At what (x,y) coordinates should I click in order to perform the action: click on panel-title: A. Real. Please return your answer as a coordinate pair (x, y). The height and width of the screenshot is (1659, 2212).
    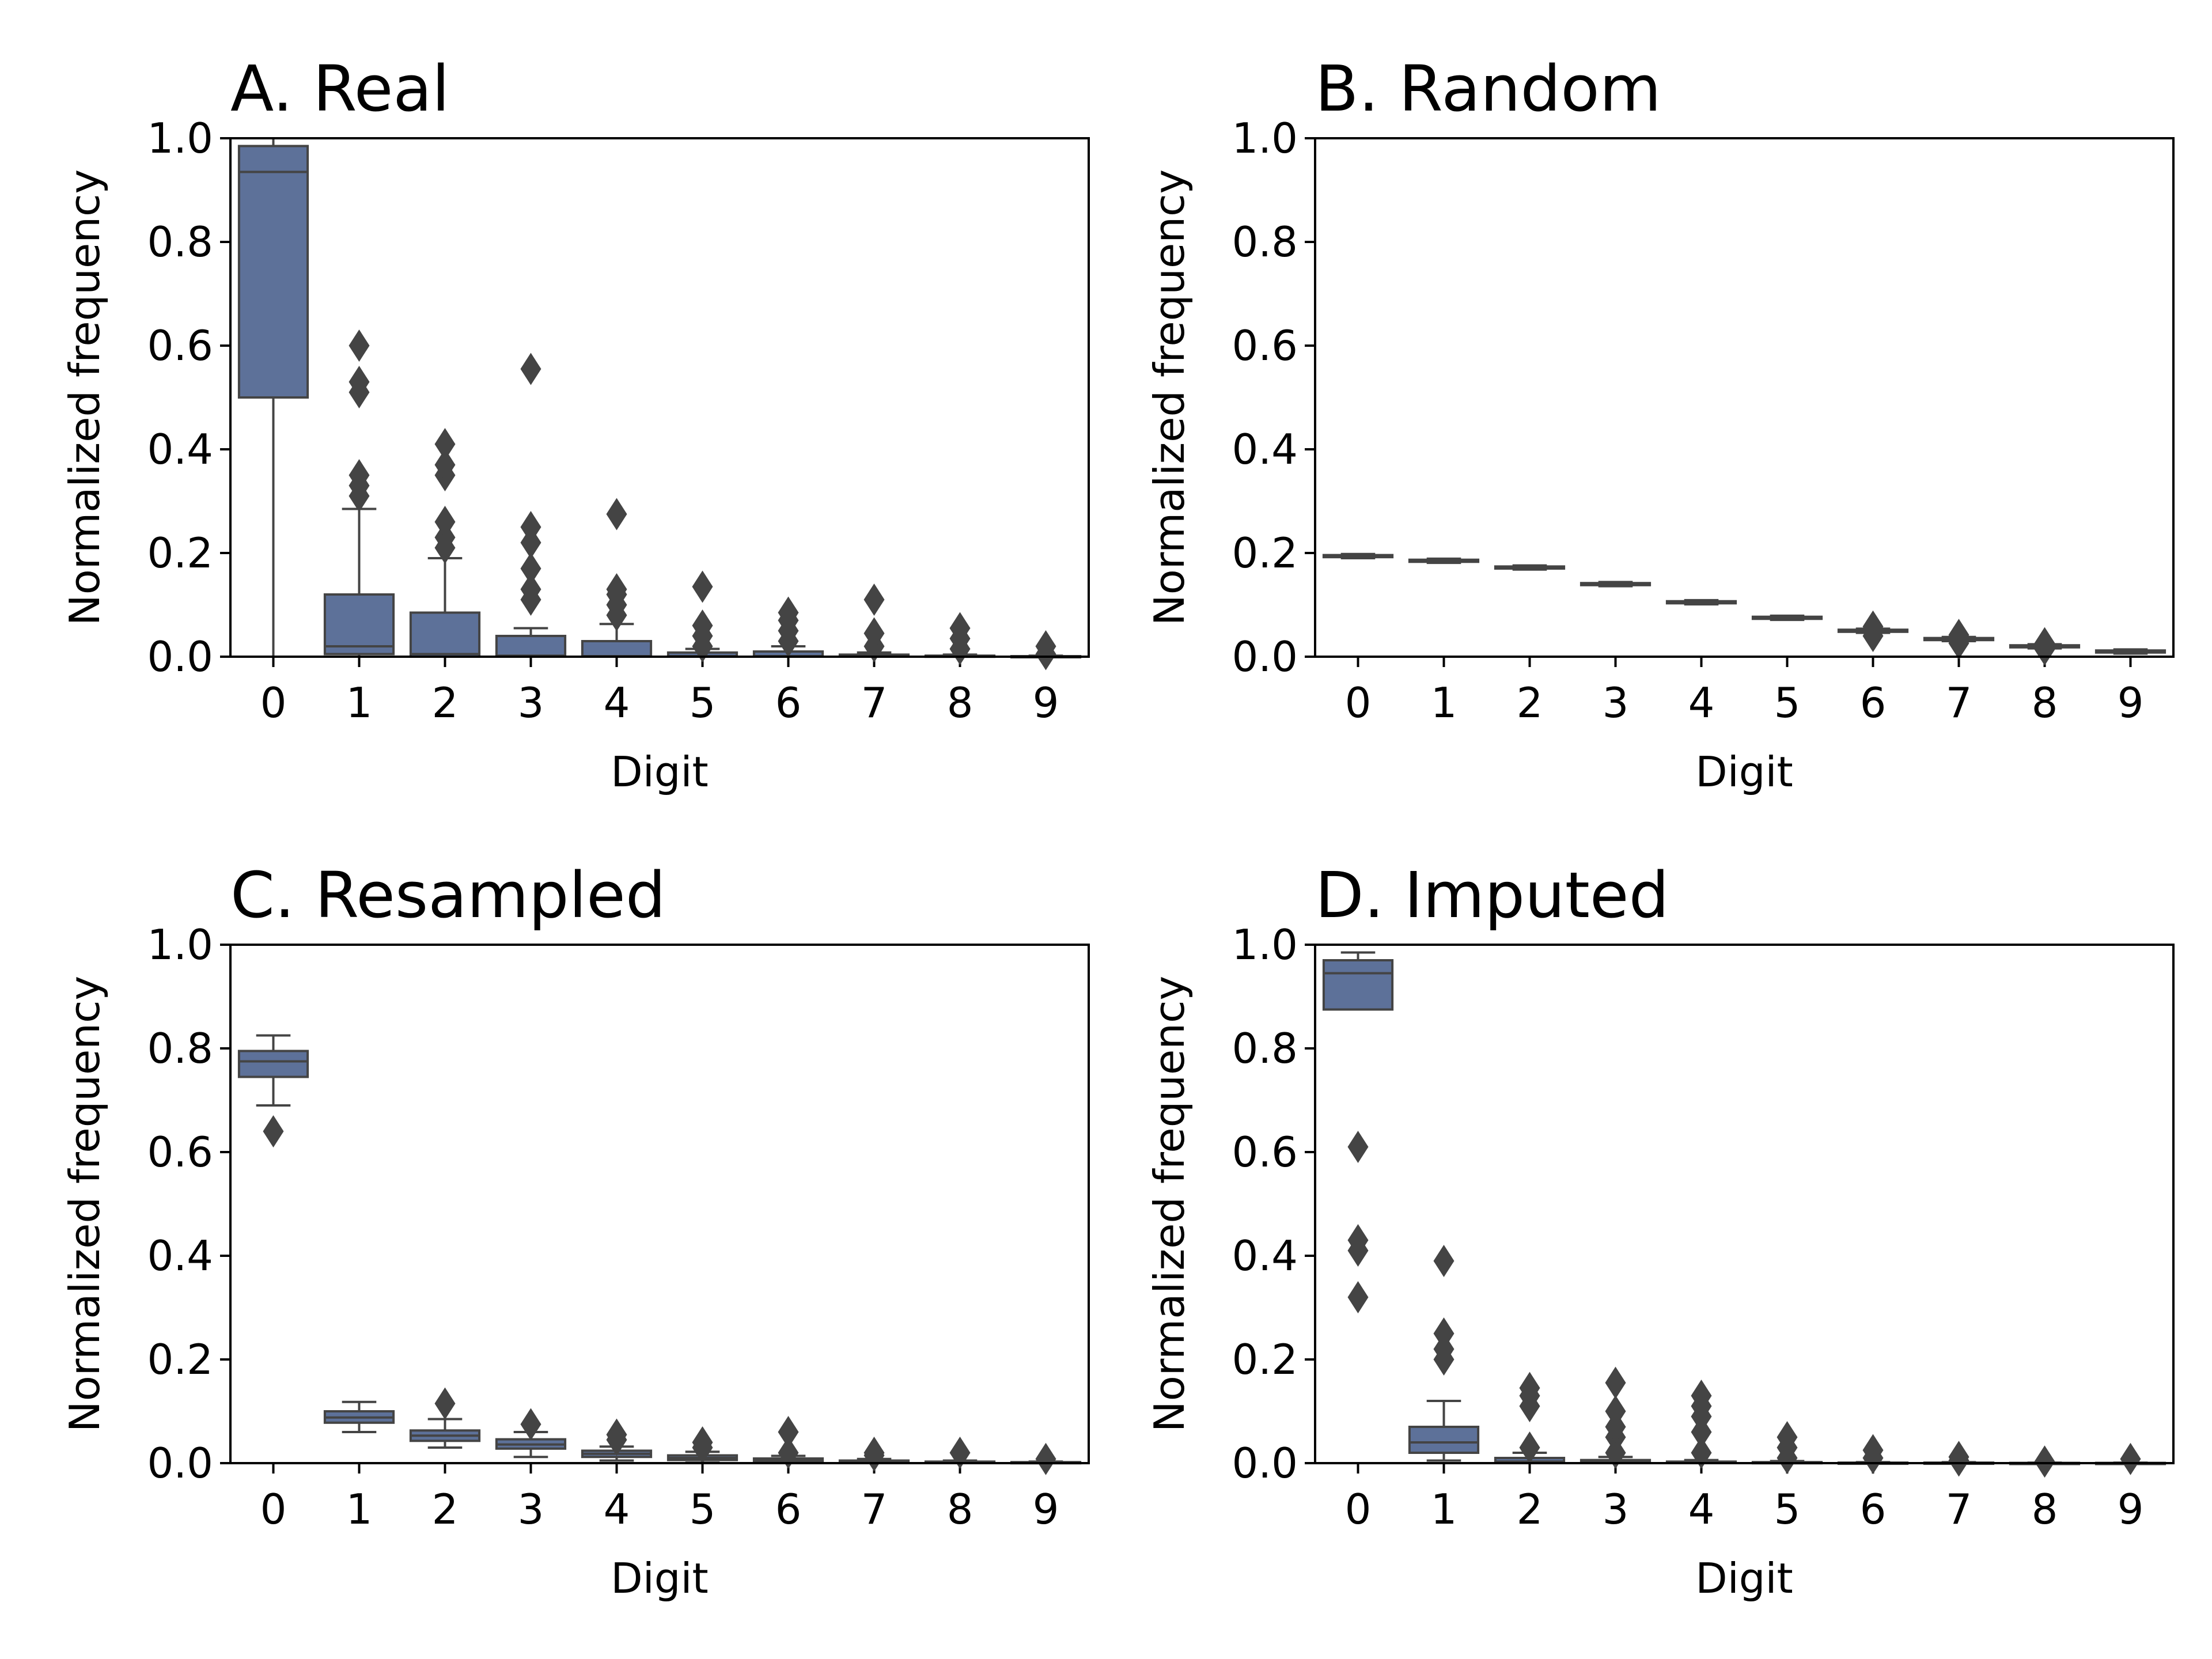
    Looking at the image, I should click on (339, 89).